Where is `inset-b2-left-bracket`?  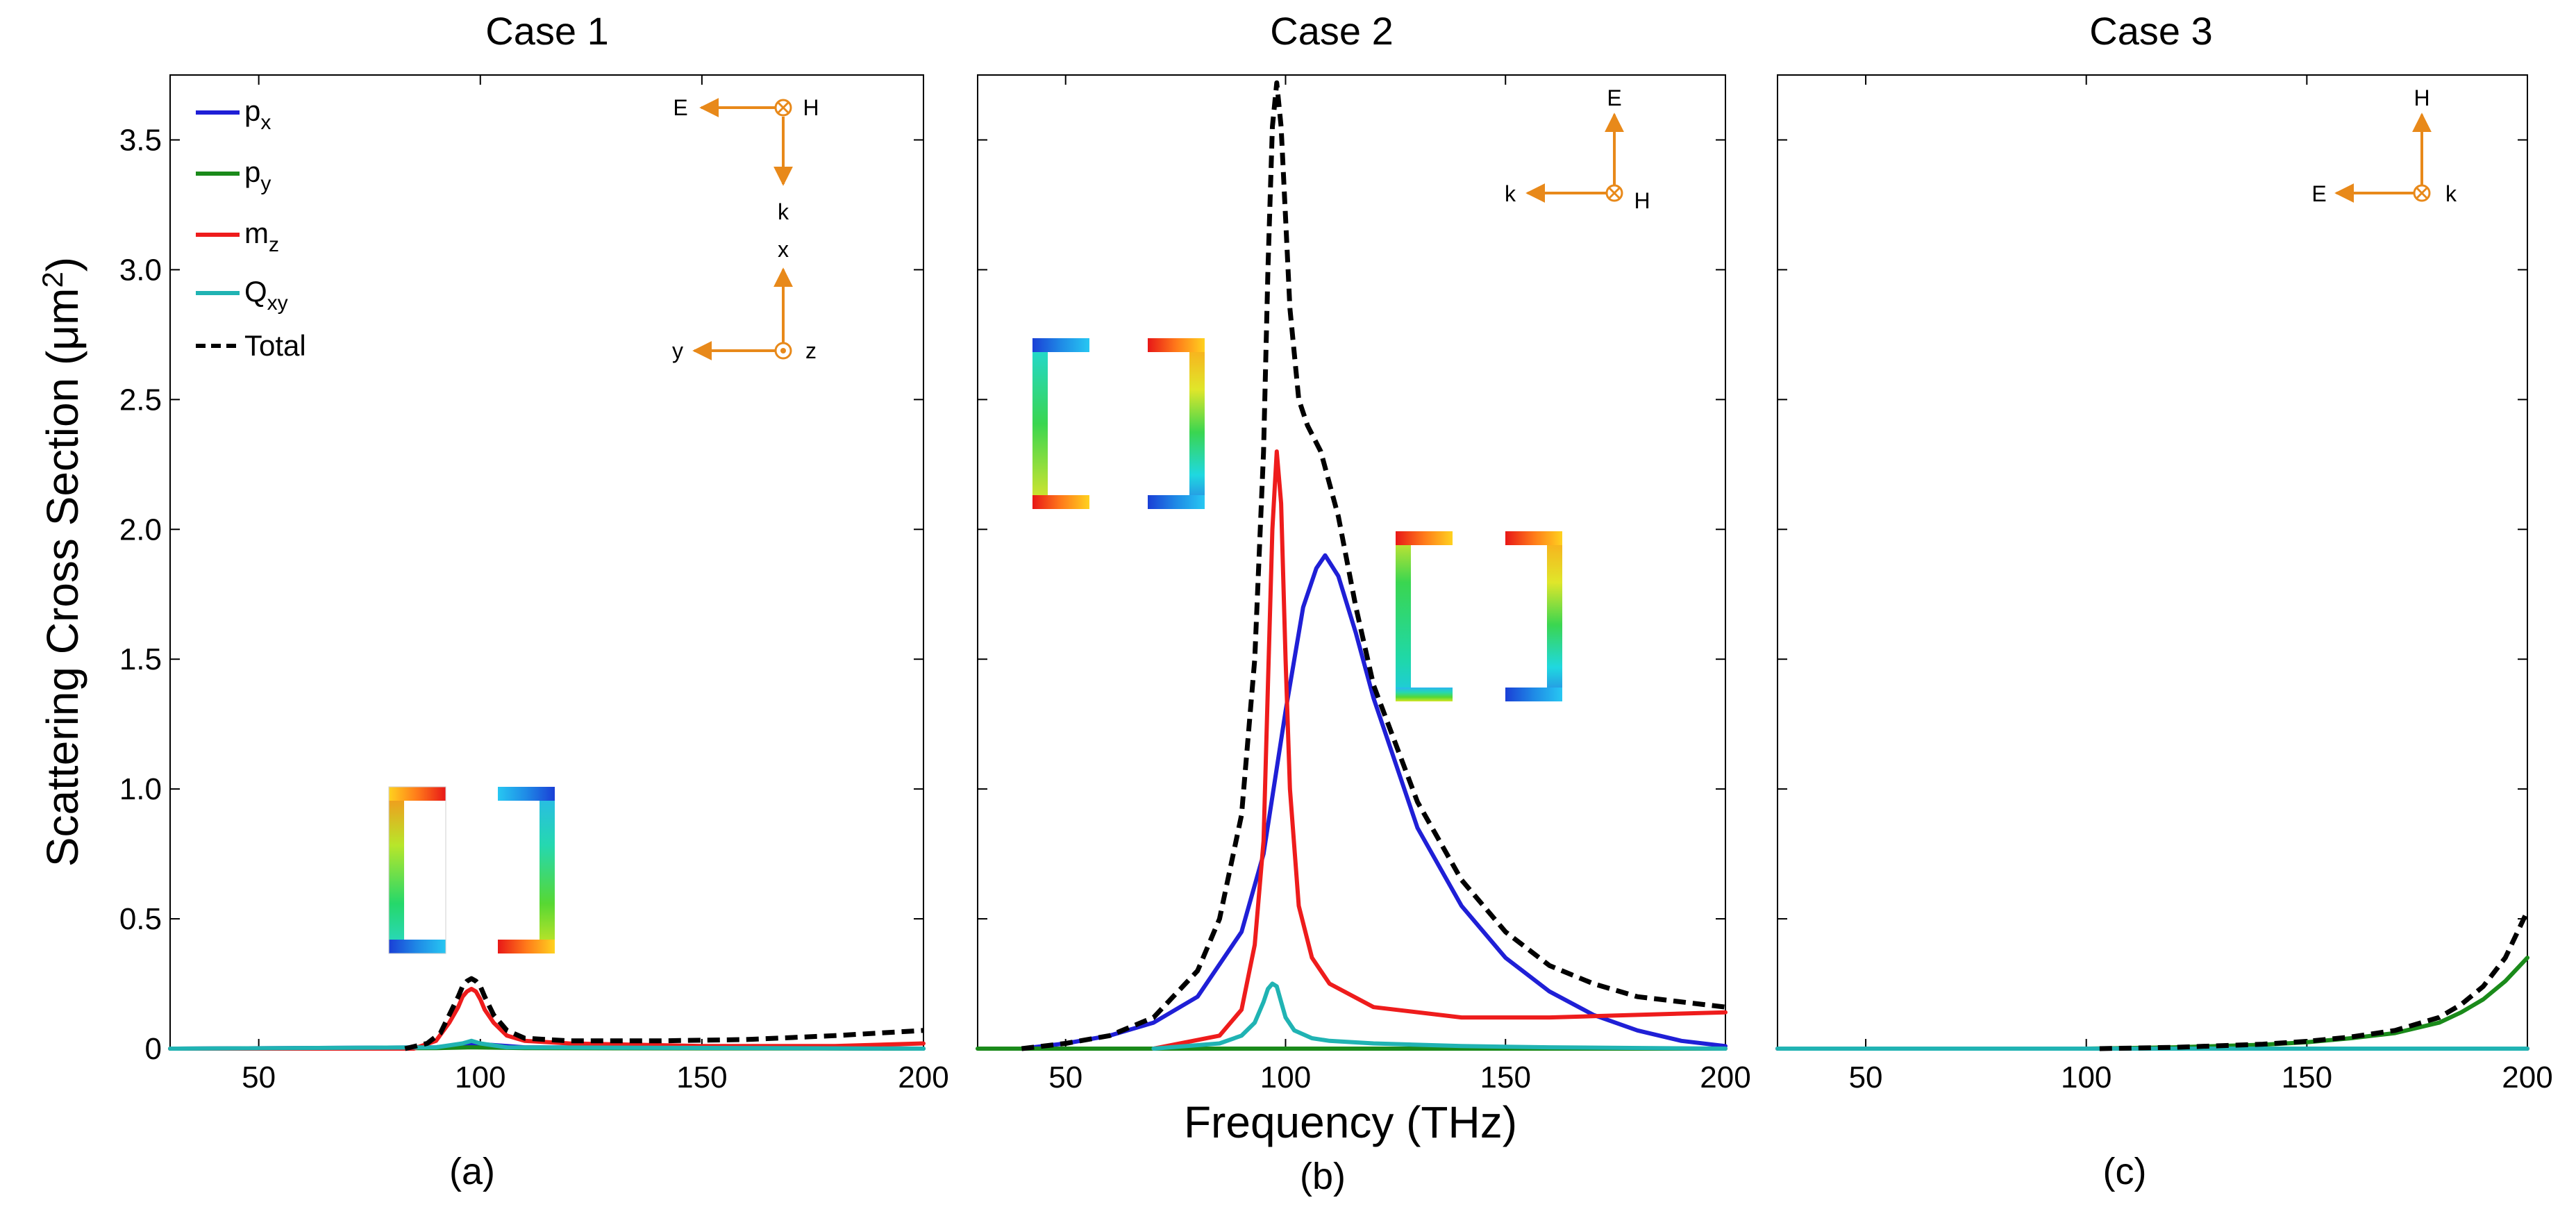
inset-b2-left-bracket is located at coordinates (1424, 616).